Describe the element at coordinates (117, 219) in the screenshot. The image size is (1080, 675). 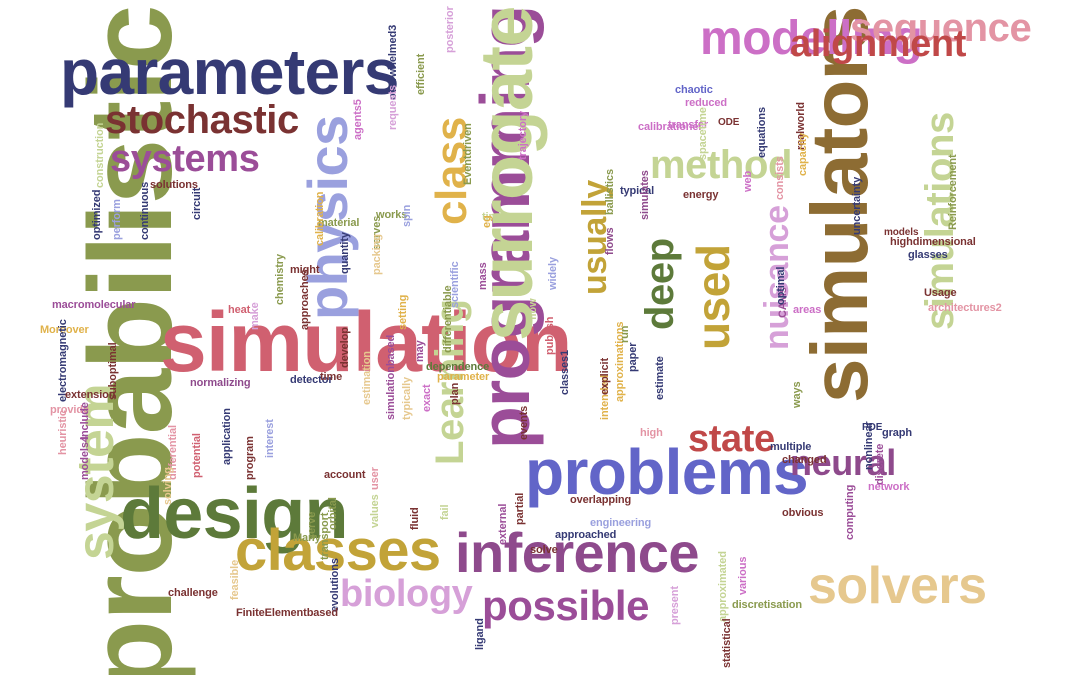
I see `cloud-word: perform` at that location.